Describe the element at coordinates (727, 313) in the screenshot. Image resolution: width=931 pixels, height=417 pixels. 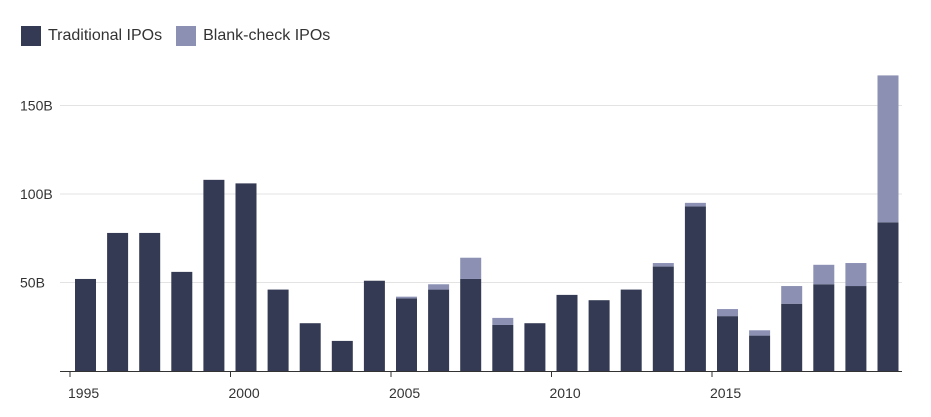
I see `bar-blank-check-2015` at that location.